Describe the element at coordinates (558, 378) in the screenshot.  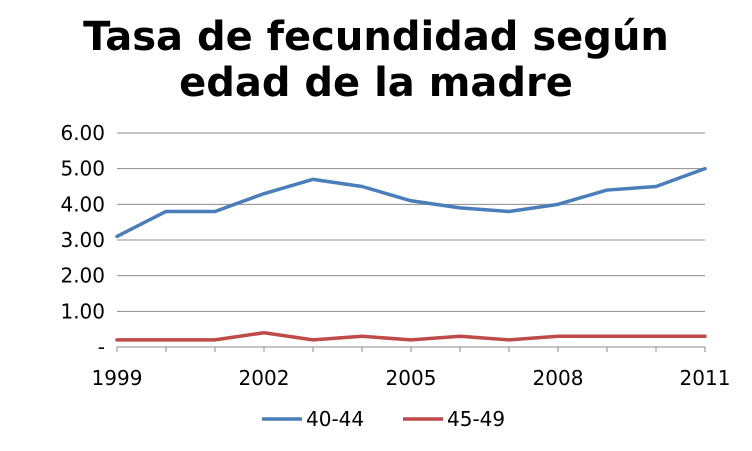
I see `x-tick-label: 2008` at that location.